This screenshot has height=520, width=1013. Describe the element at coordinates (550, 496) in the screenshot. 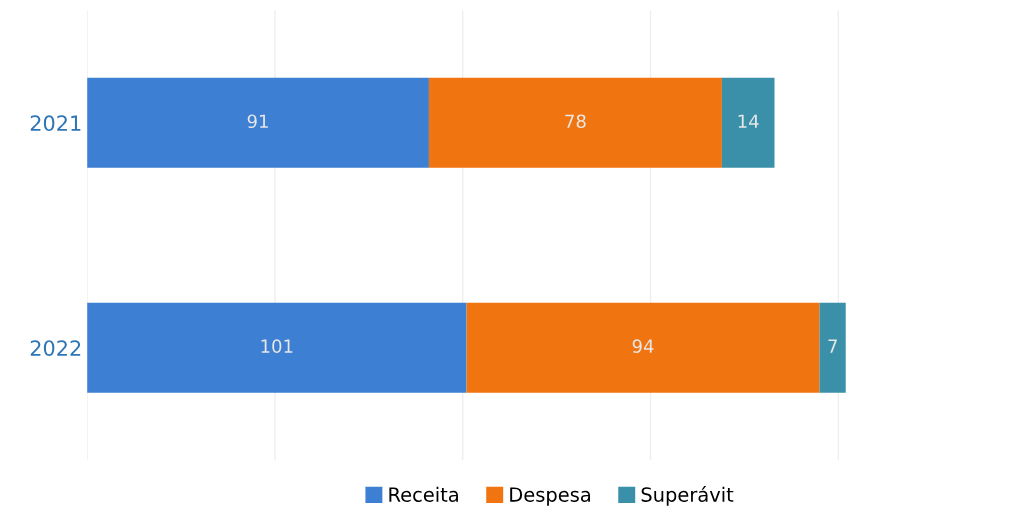

I see `legend-label: Despesa` at that location.